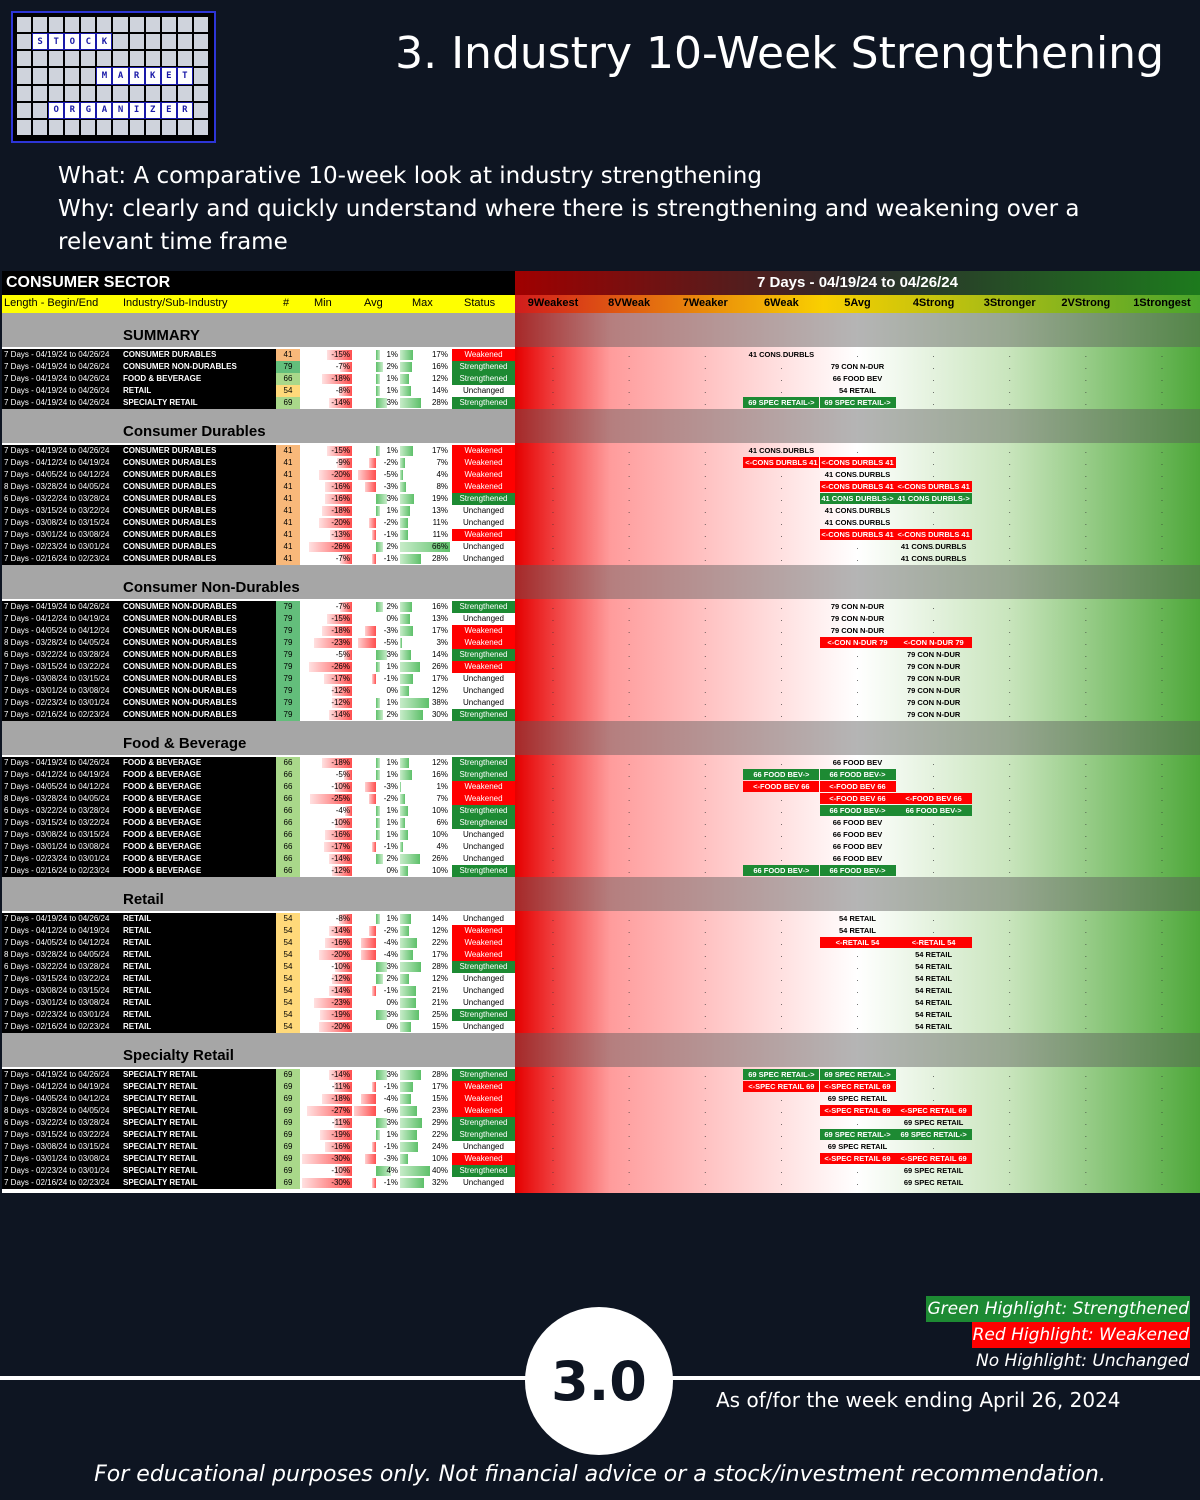  Describe the element at coordinates (392, 762) in the screenshot. I see `avg-value: 1%` at that location.